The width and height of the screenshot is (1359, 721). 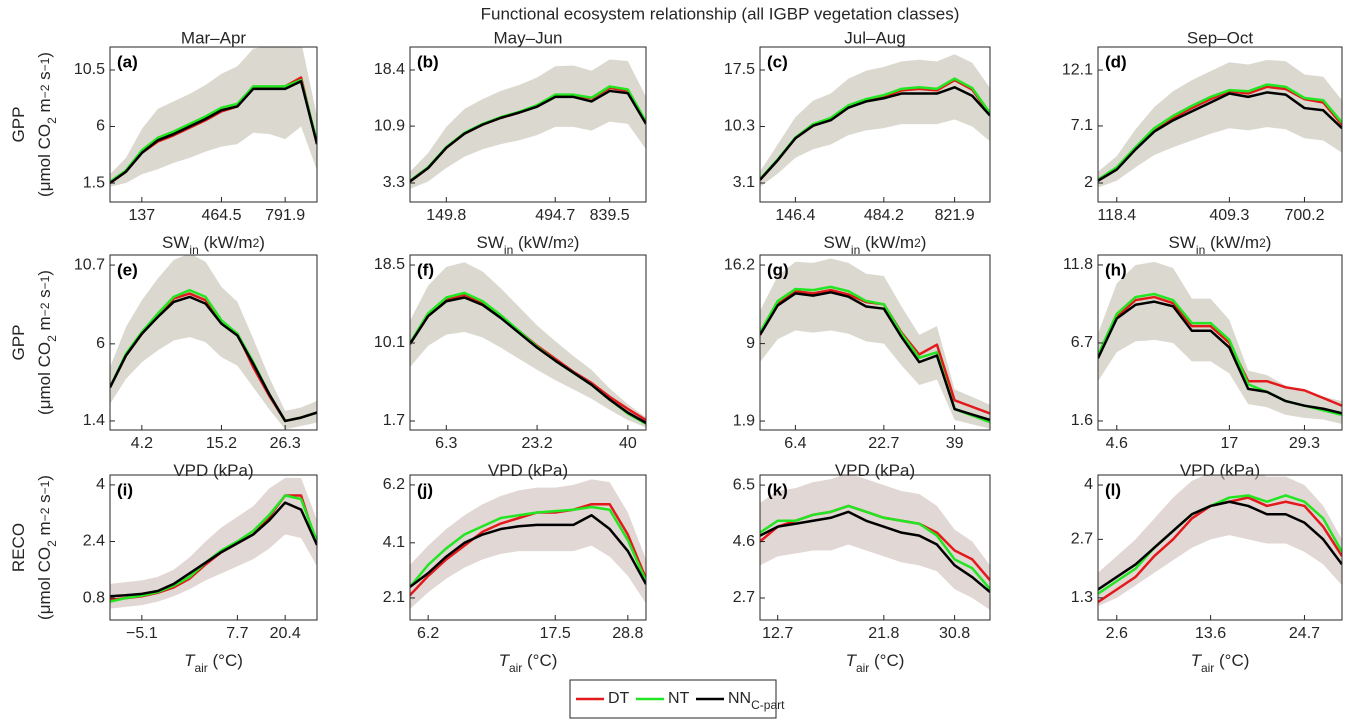 What do you see at coordinates (537, 443) in the screenshot?
I see `x-tick-label: 23.2` at bounding box center [537, 443].